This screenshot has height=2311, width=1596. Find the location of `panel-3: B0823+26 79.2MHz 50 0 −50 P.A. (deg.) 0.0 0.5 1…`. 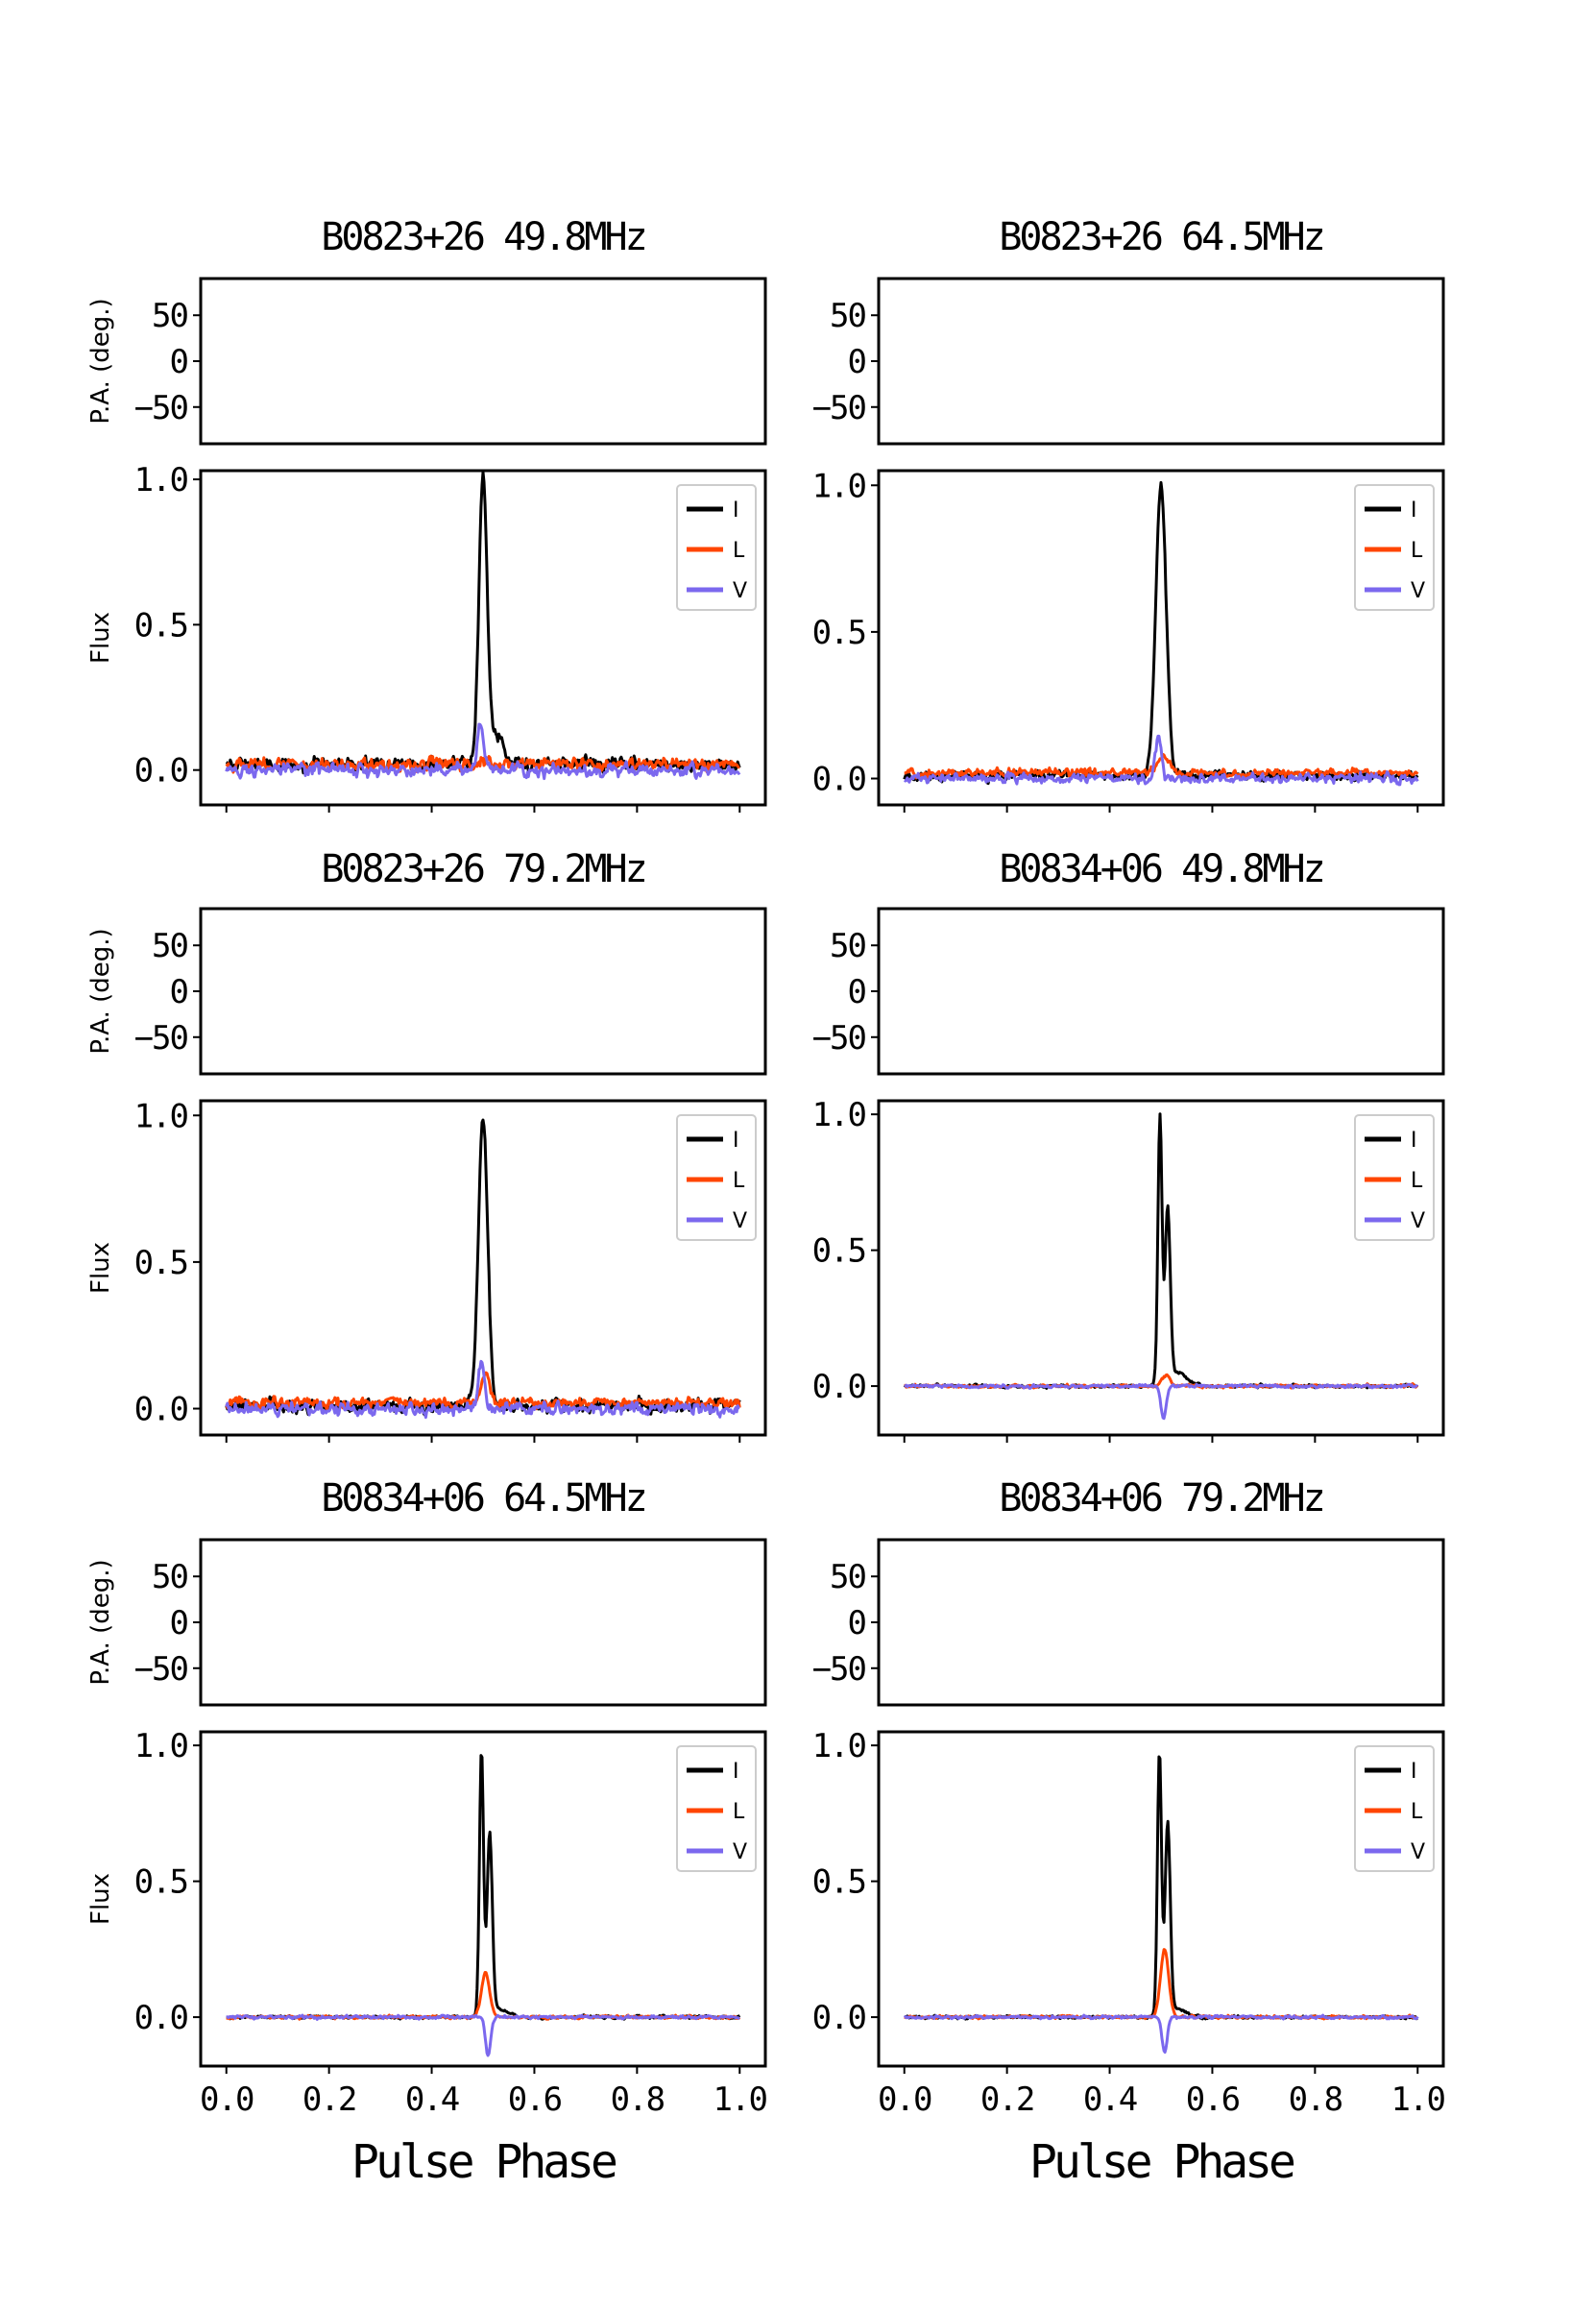

panel-3: B0823+26 79.2MHz 50 0 −50 P.A. (deg.) 0.0 0.5 1… is located at coordinates (426, 1145).